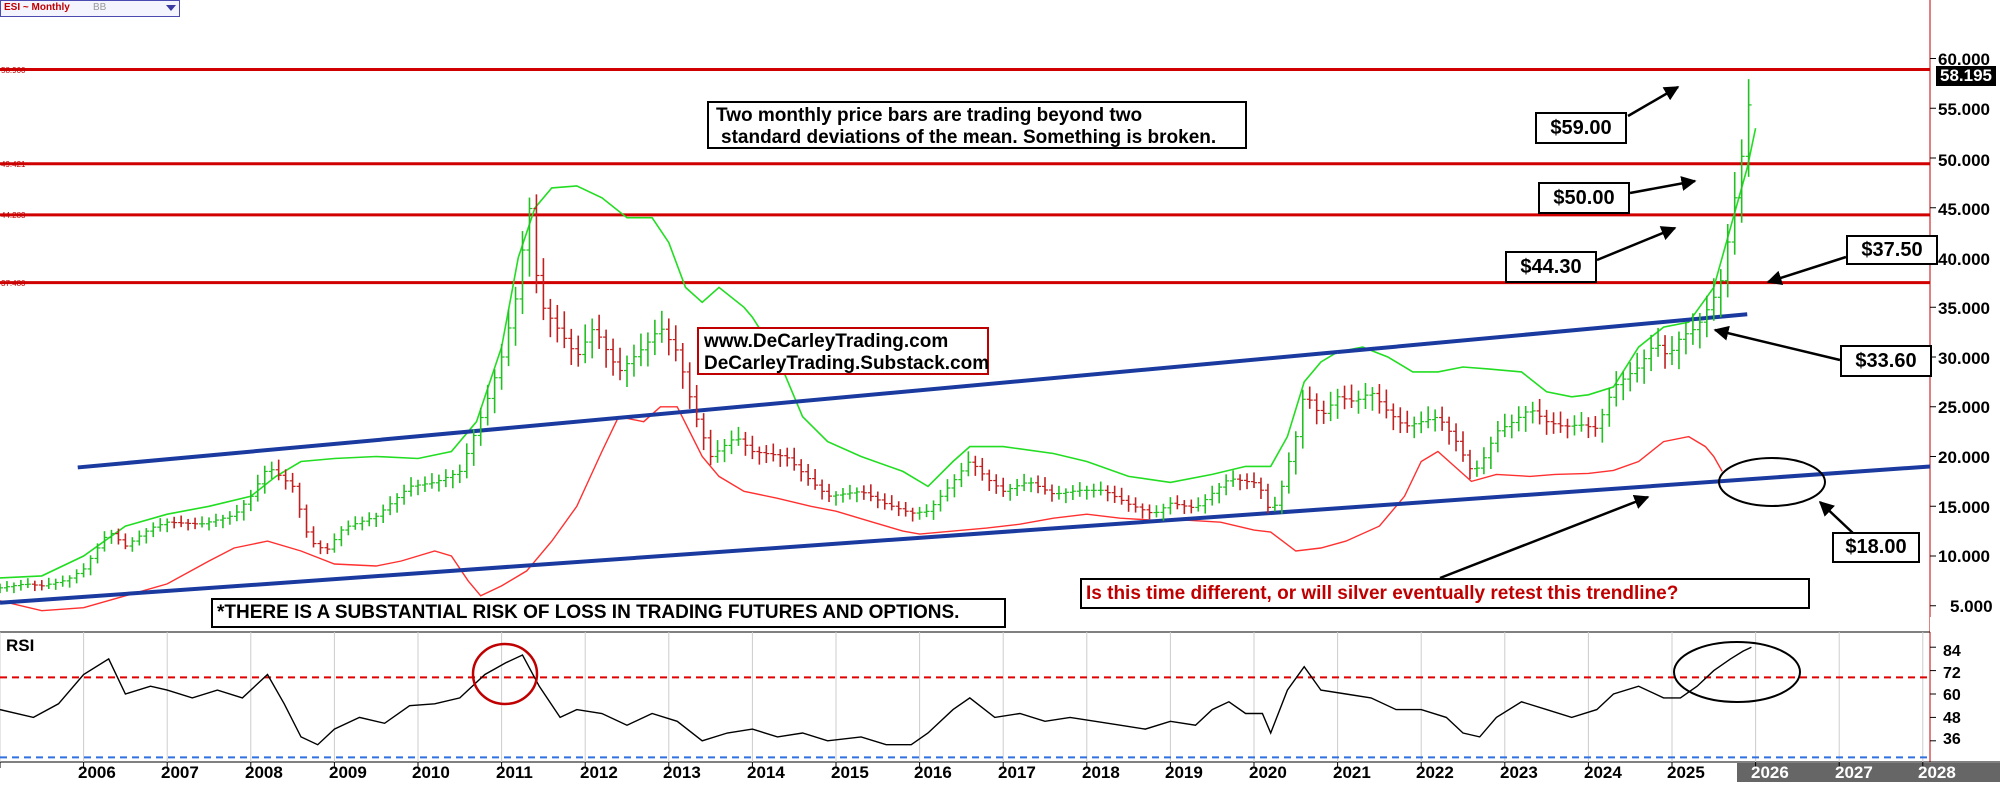 Image resolution: width=2000 pixels, height=787 pixels. Describe the element at coordinates (850, 772) in the screenshot. I see `year-label: 2015` at that location.